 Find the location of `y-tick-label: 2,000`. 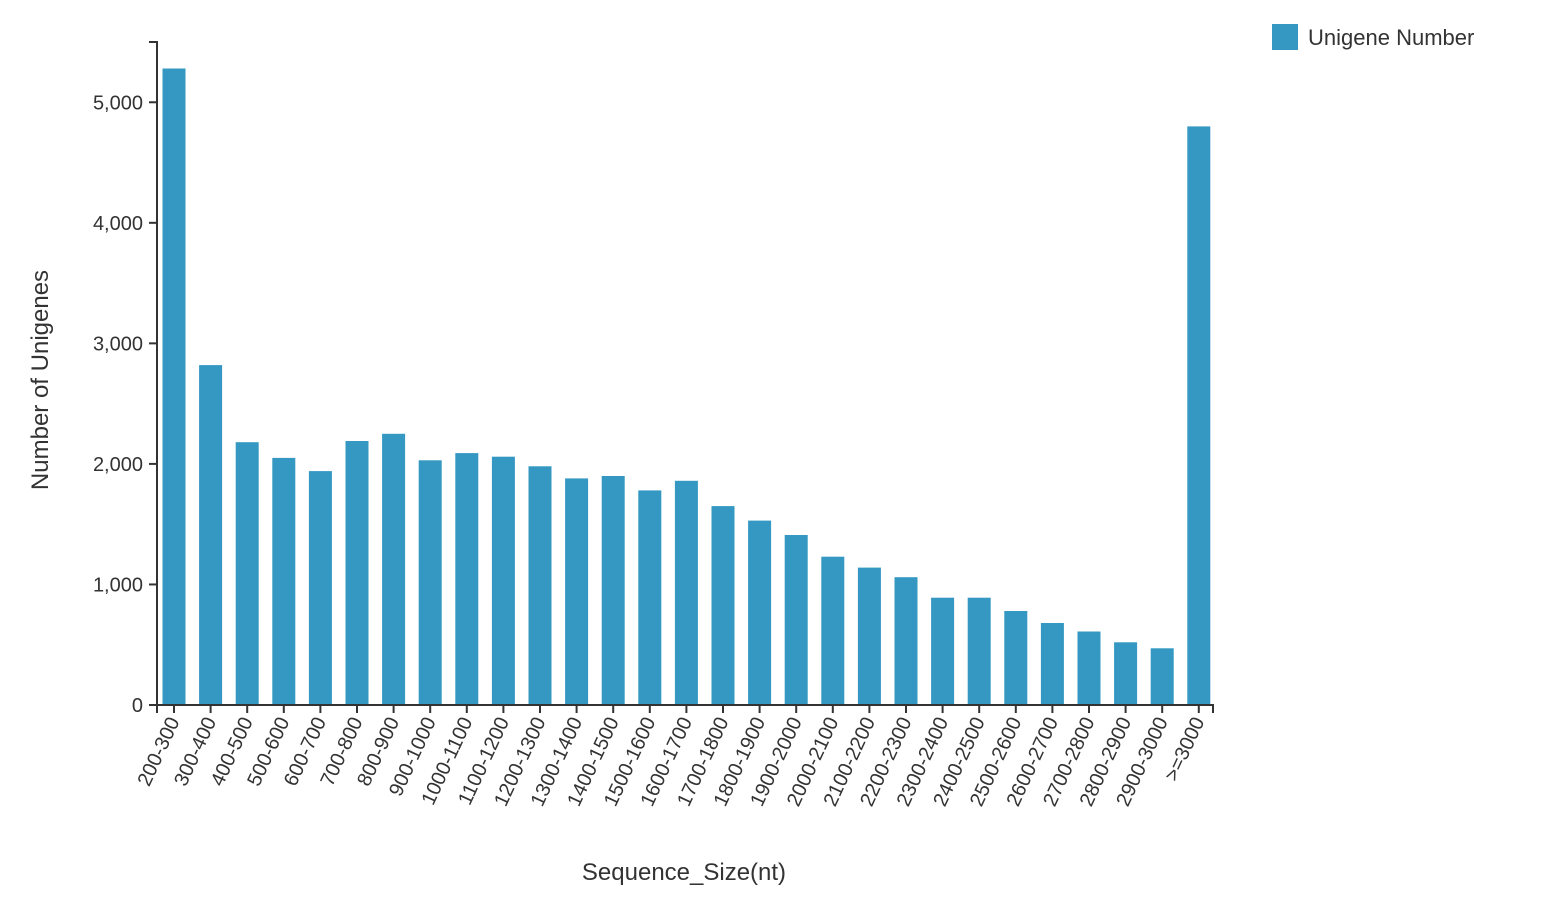

y-tick-label: 2,000 is located at coordinates (118, 465).